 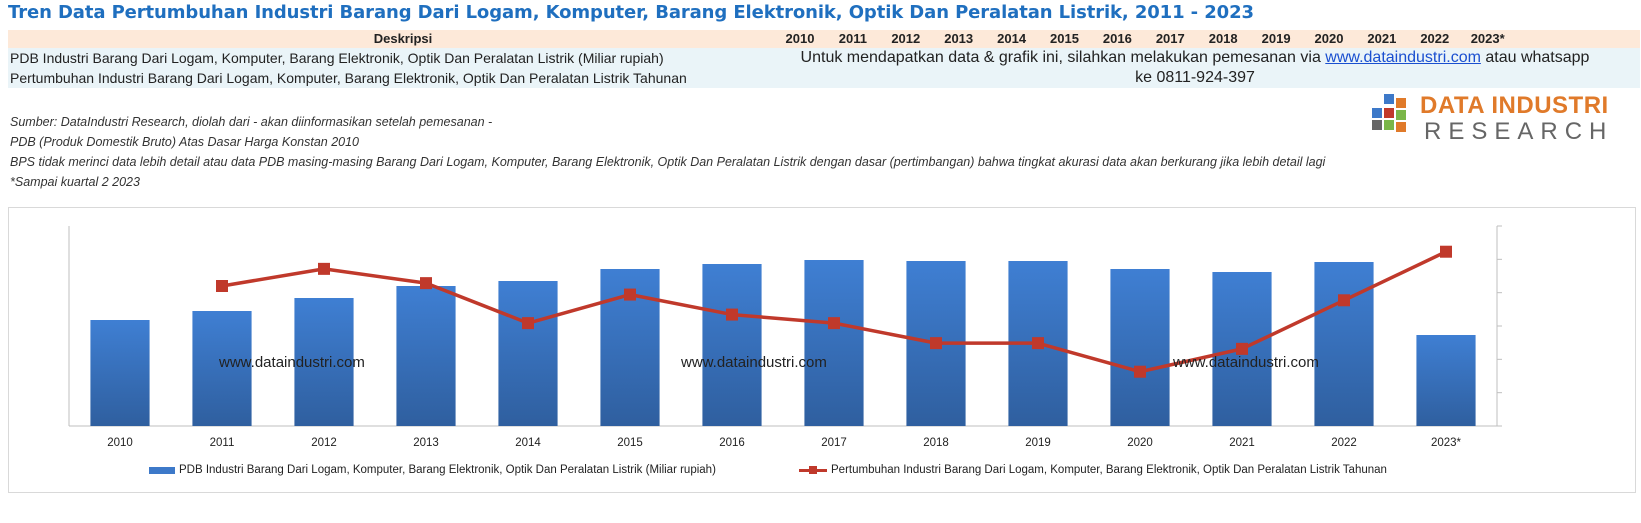 What do you see at coordinates (834, 443) in the screenshot?
I see `x-tick-label: 2017` at bounding box center [834, 443].